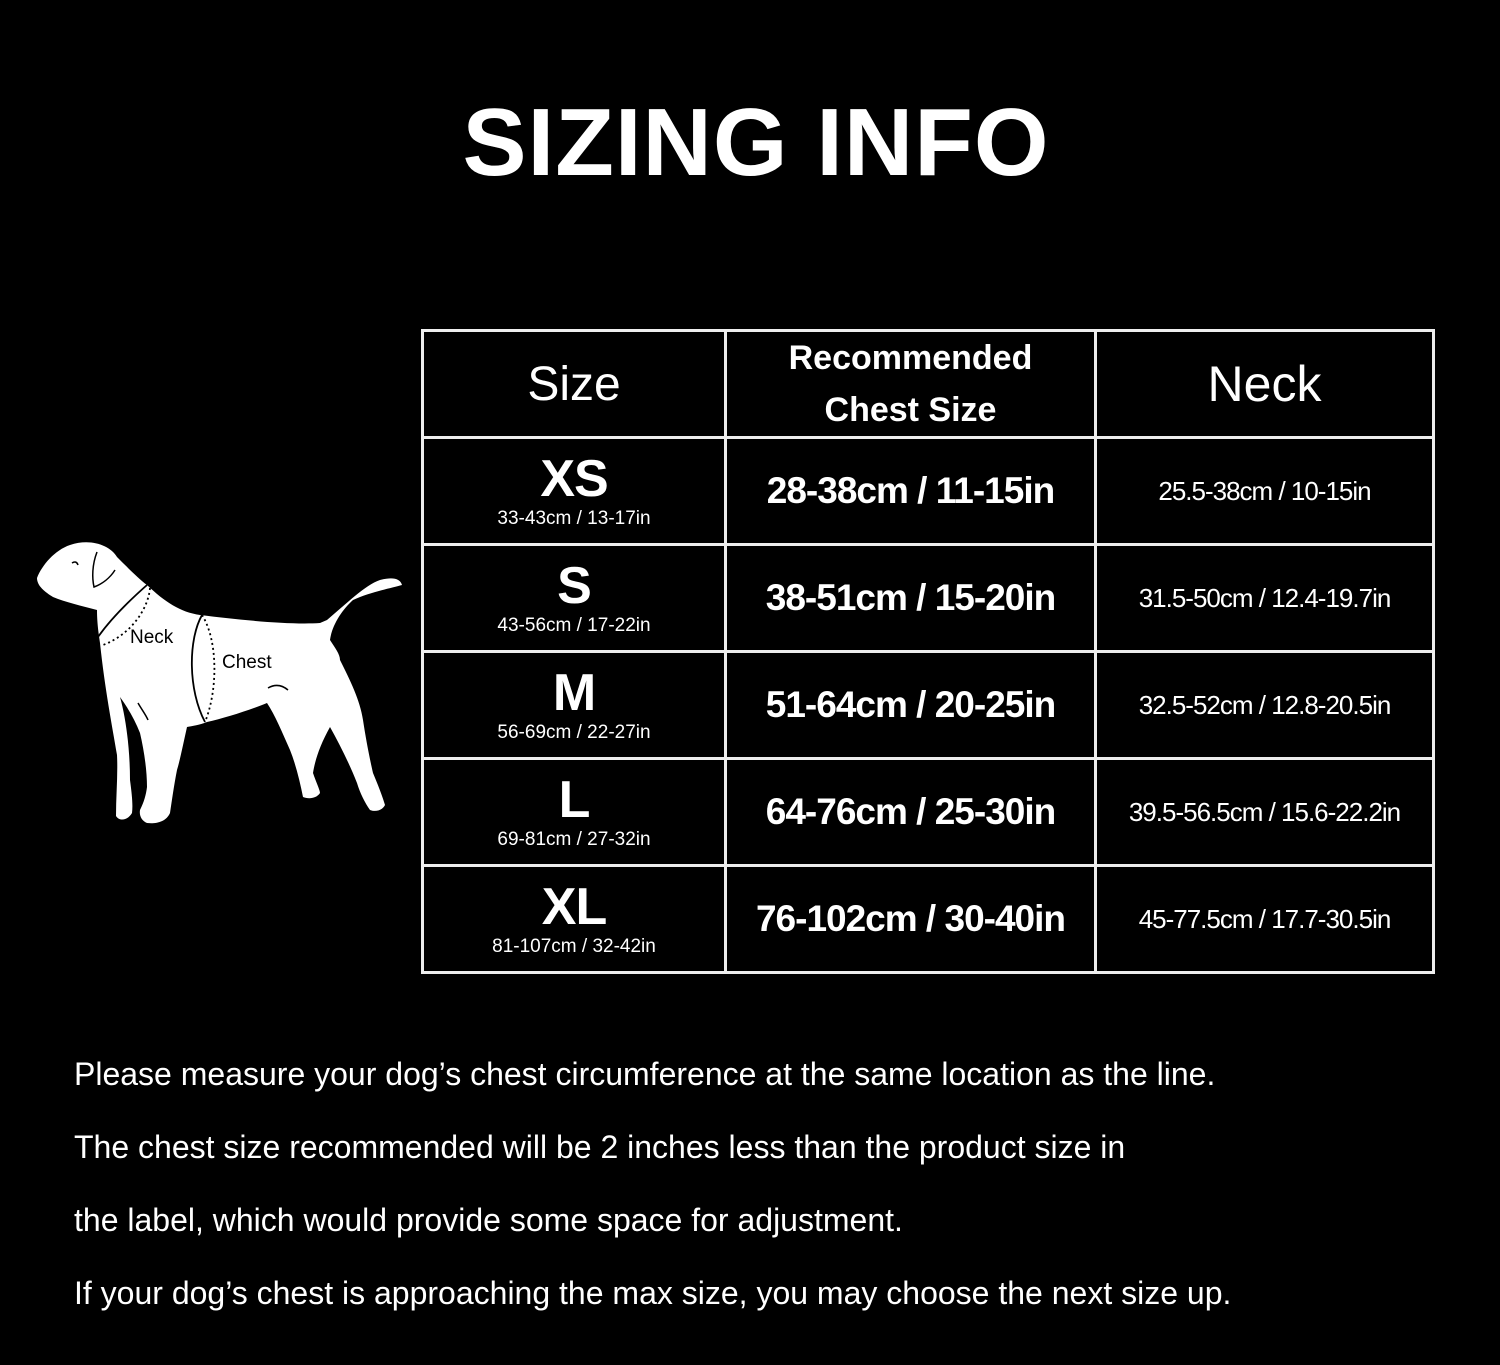  I want to click on product-size: 69-81cm / 27-32in, so click(574, 839).